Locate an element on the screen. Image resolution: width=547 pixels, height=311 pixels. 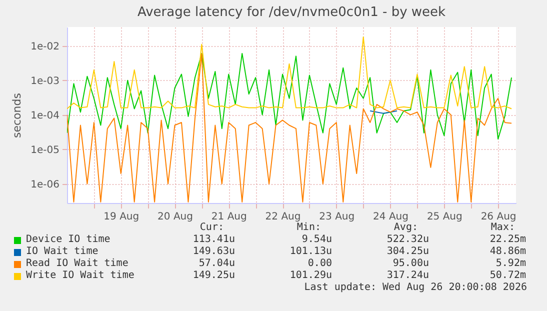
text: Min: is located at coordinates (308, 228).